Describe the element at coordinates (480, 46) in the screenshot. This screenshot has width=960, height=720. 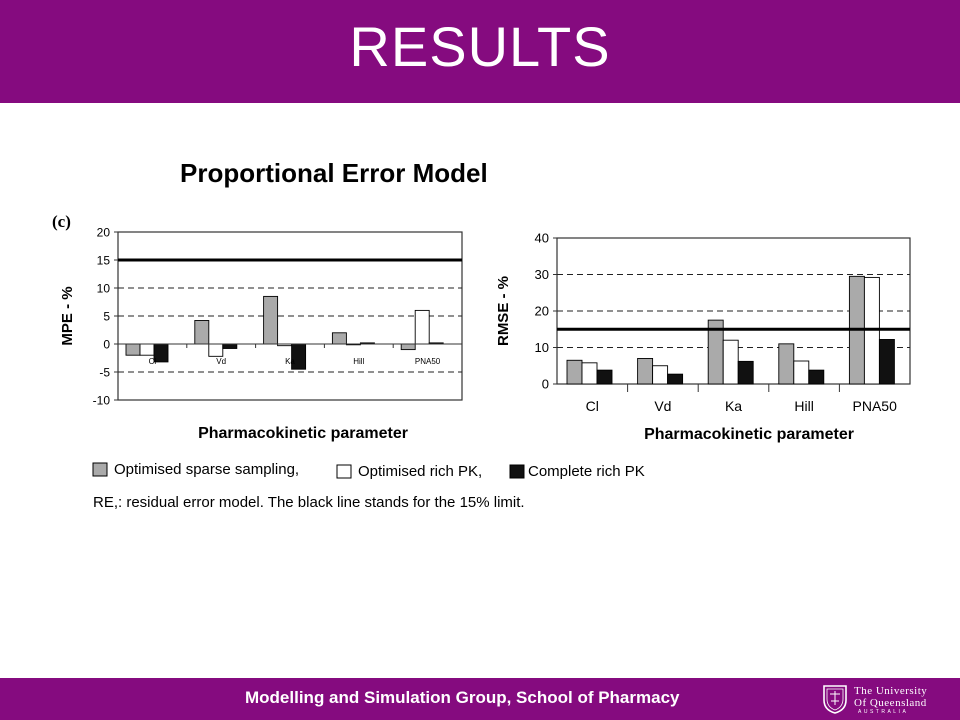
I see `slide-title: RESULTS` at that location.